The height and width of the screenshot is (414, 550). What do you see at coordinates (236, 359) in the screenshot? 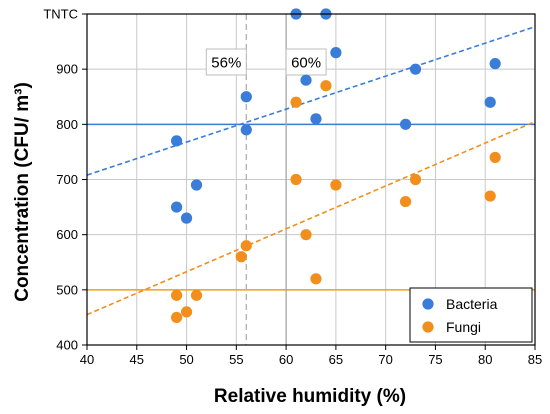
I see `x-tick-label: 55` at bounding box center [236, 359].